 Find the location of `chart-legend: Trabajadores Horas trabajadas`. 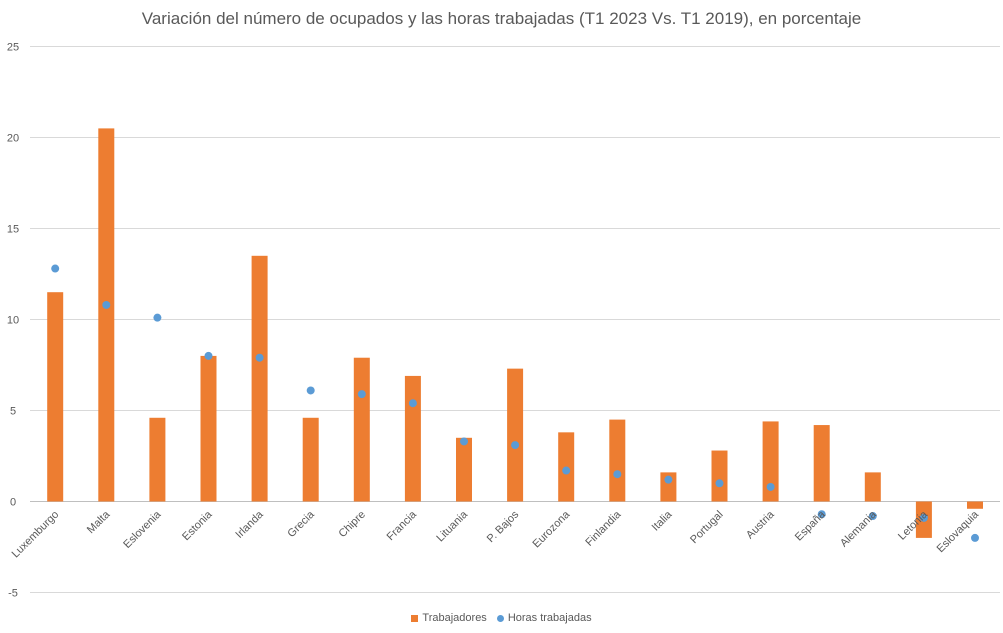

chart-legend: Trabajadores Horas trabajadas is located at coordinates (501, 618).